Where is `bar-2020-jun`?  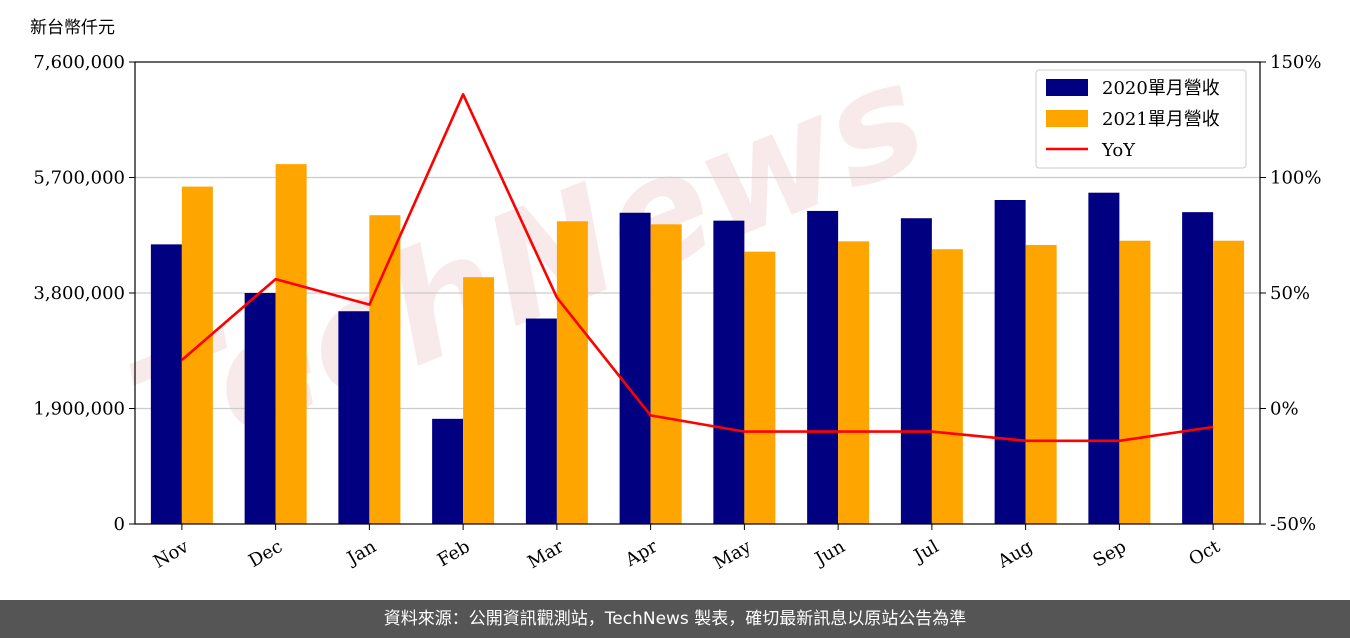 bar-2020-jun is located at coordinates (823, 367).